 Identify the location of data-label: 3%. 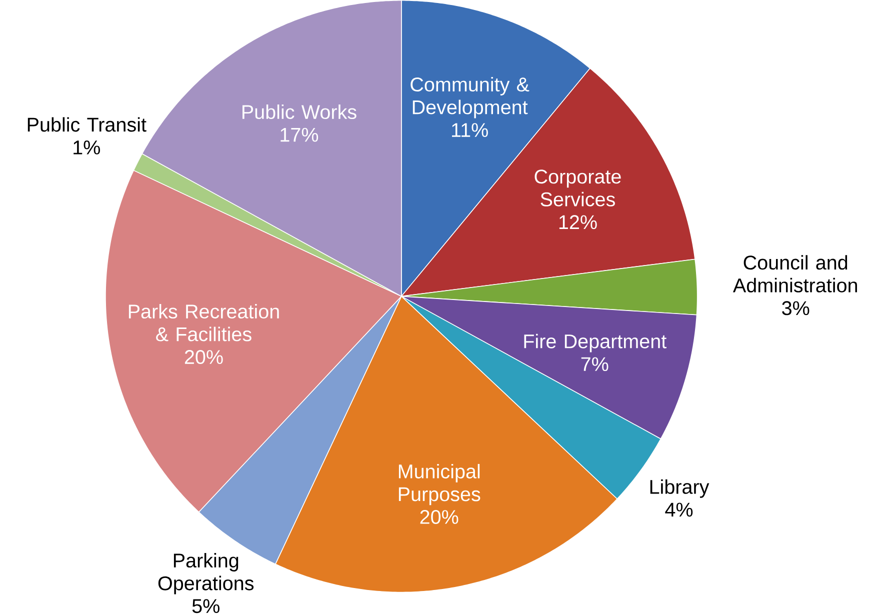
(796, 308).